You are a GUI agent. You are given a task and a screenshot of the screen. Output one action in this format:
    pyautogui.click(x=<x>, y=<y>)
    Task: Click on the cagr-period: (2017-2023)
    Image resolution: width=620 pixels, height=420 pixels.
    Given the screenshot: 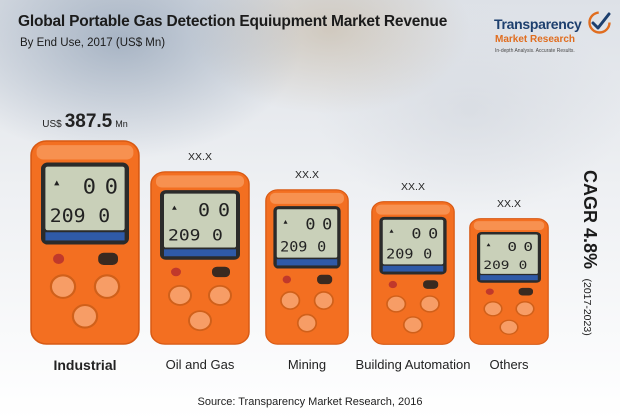 What is the action you would take?
    pyautogui.click(x=587, y=307)
    